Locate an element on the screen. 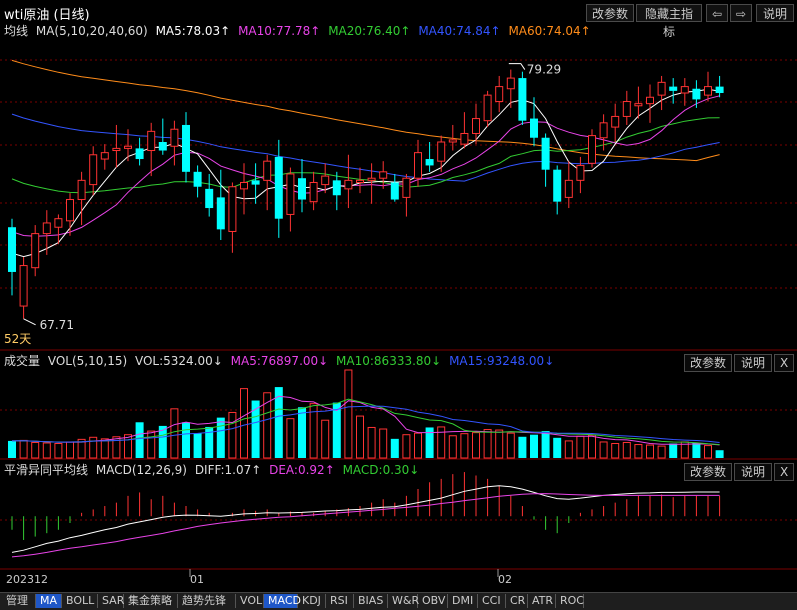 Image resolution: width=797 pixels, height=610 pixels. indicator-tab-13: DMI is located at coordinates (463, 601).